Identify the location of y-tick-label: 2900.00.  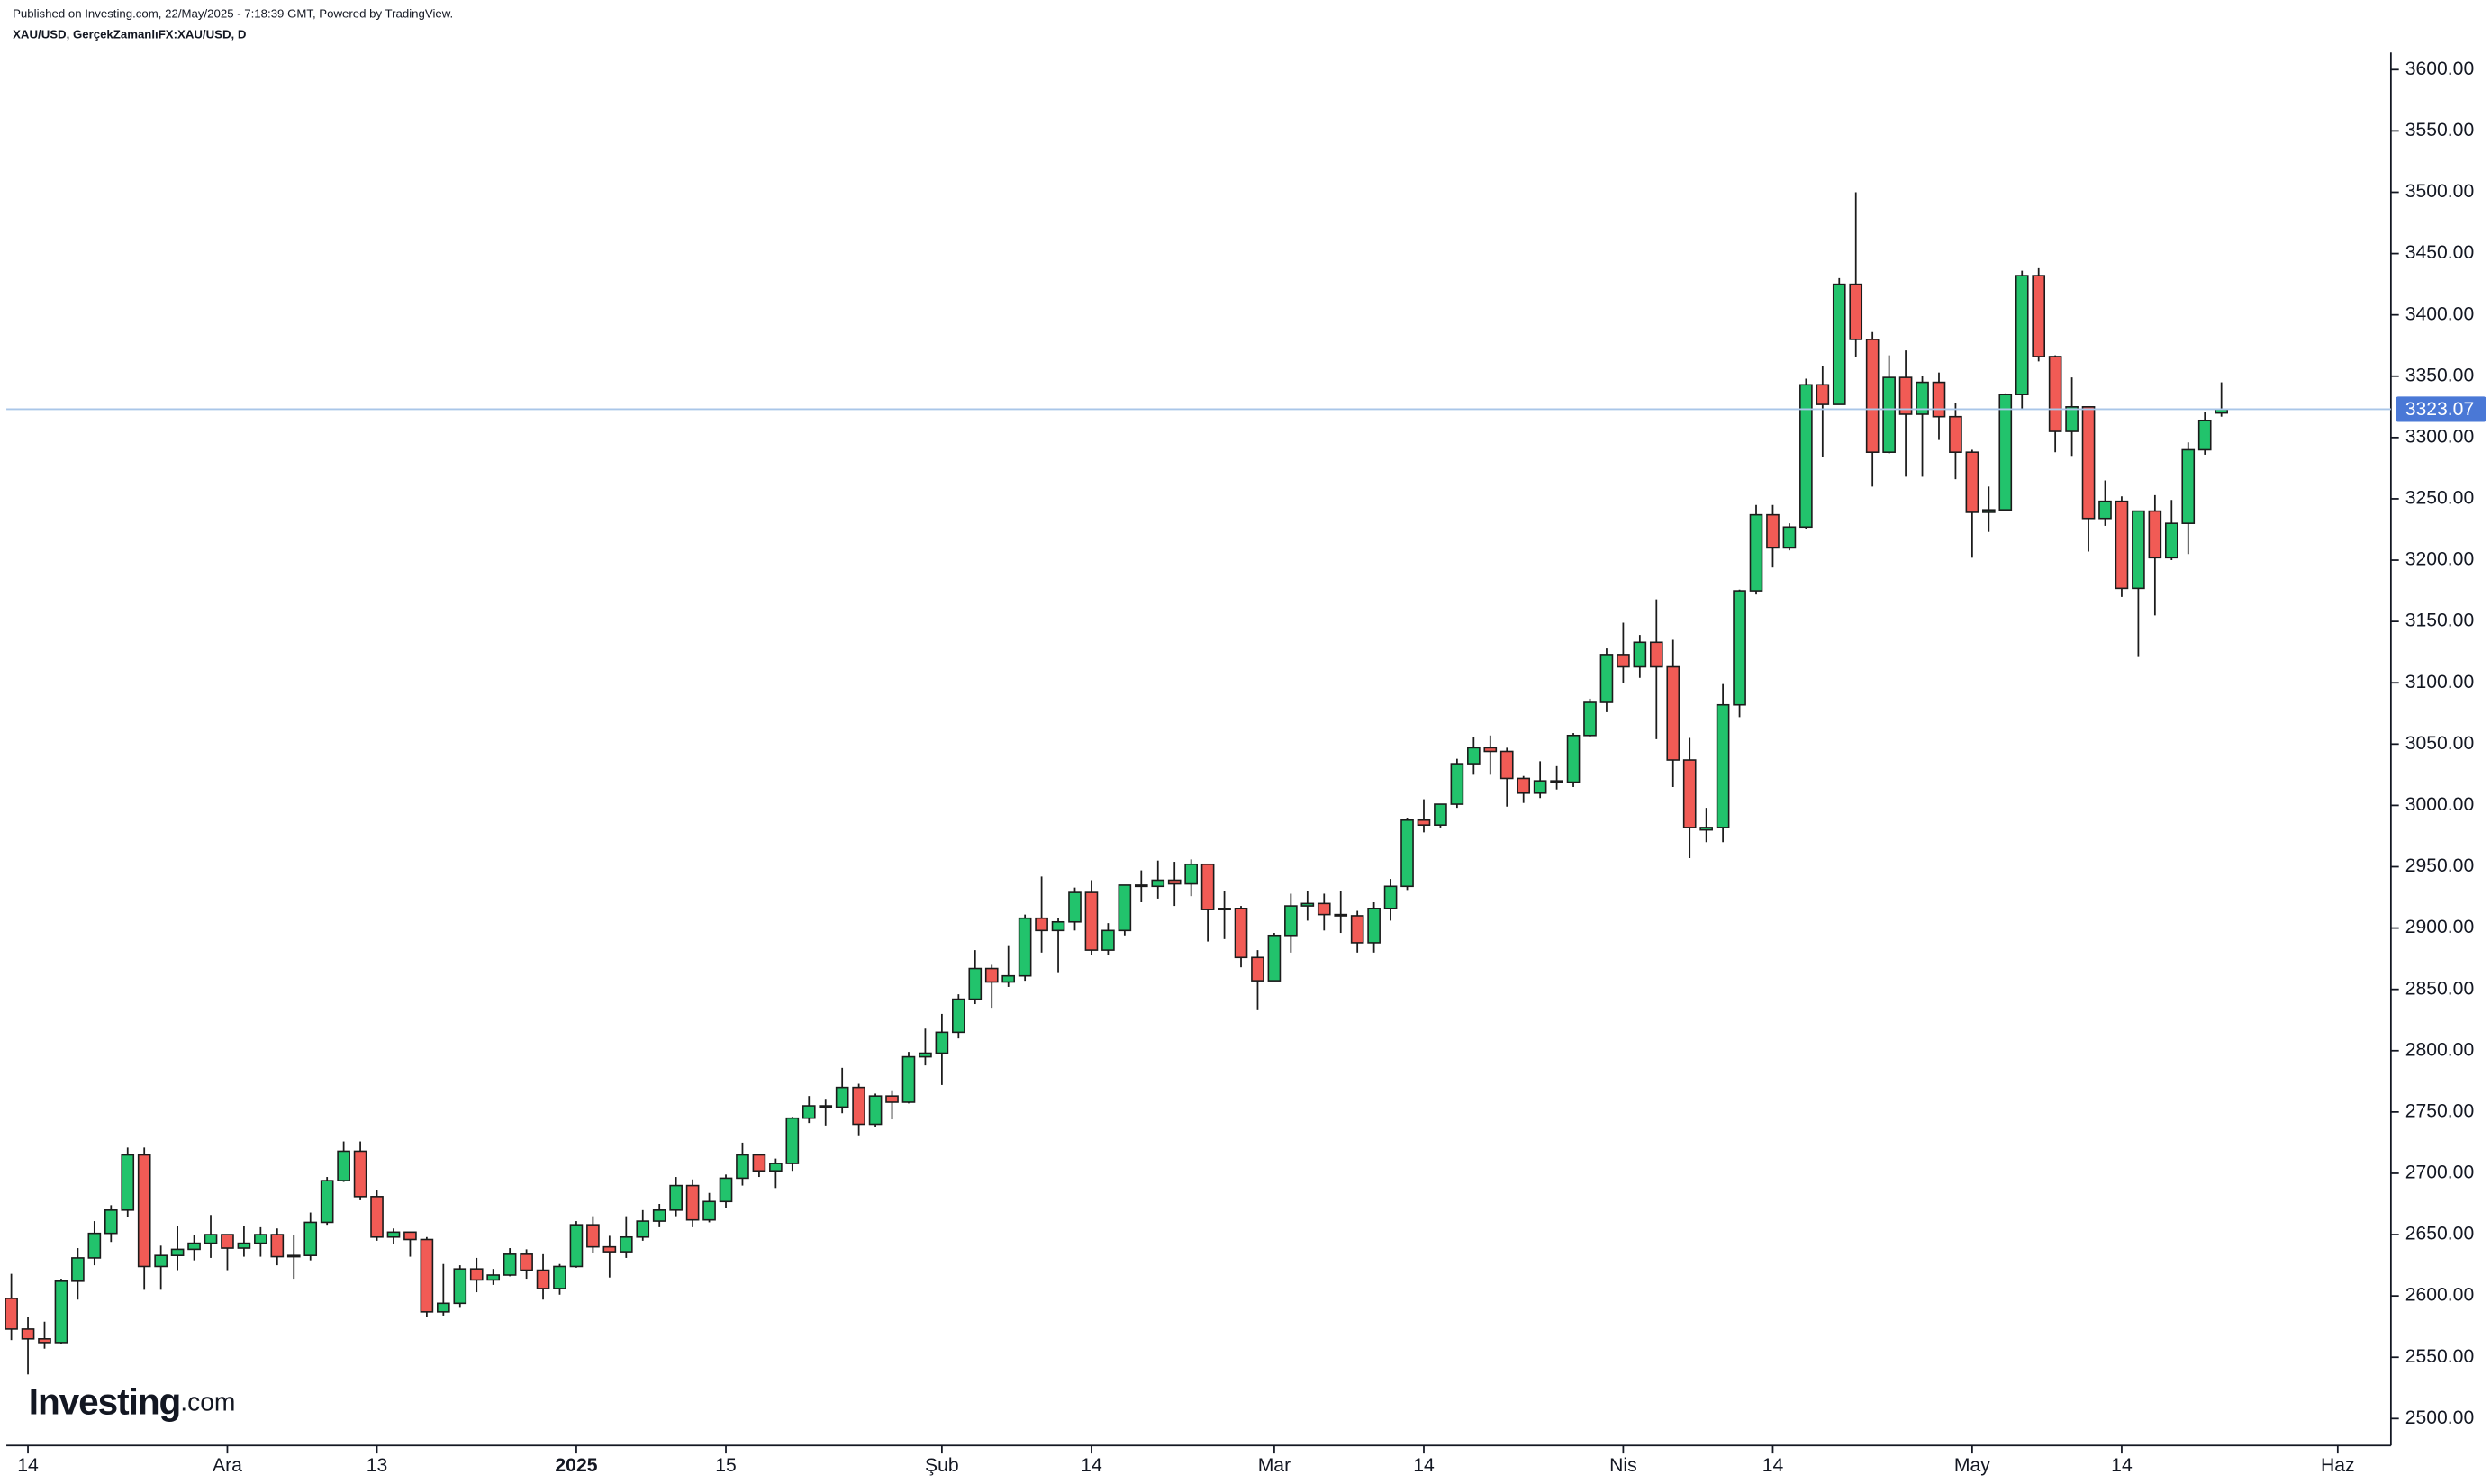
(2439, 927).